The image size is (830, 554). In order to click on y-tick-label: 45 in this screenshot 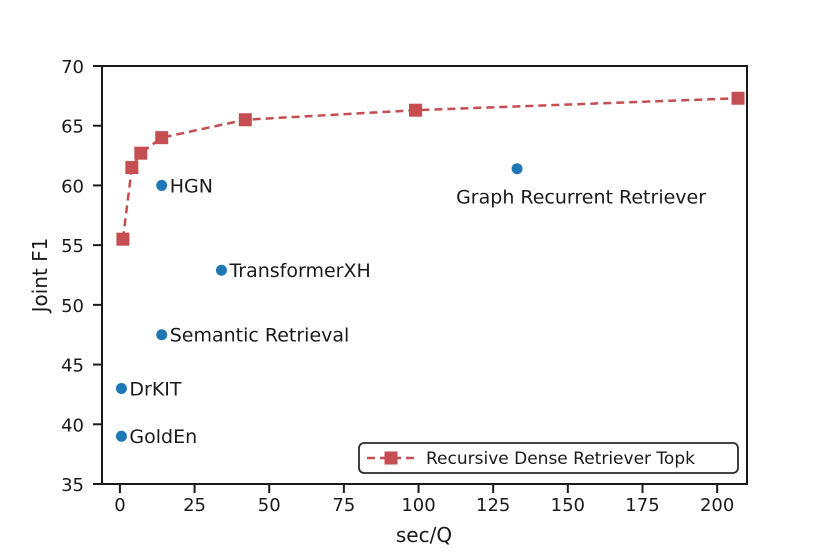, I will do `click(72, 366)`.